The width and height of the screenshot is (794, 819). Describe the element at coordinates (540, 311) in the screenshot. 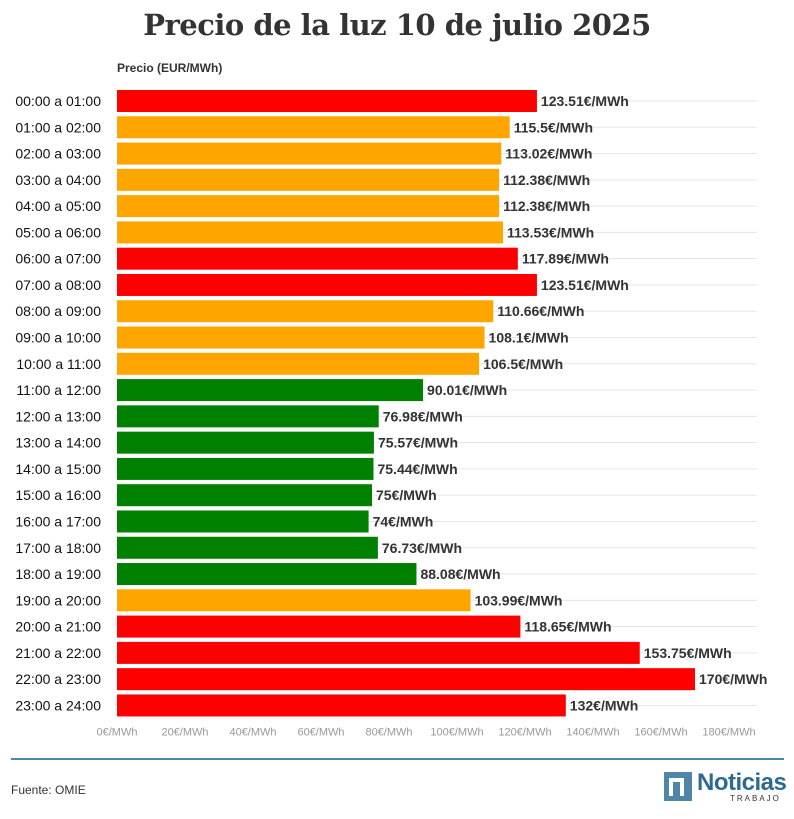

I see `data-label: 110.66€/MWh` at that location.